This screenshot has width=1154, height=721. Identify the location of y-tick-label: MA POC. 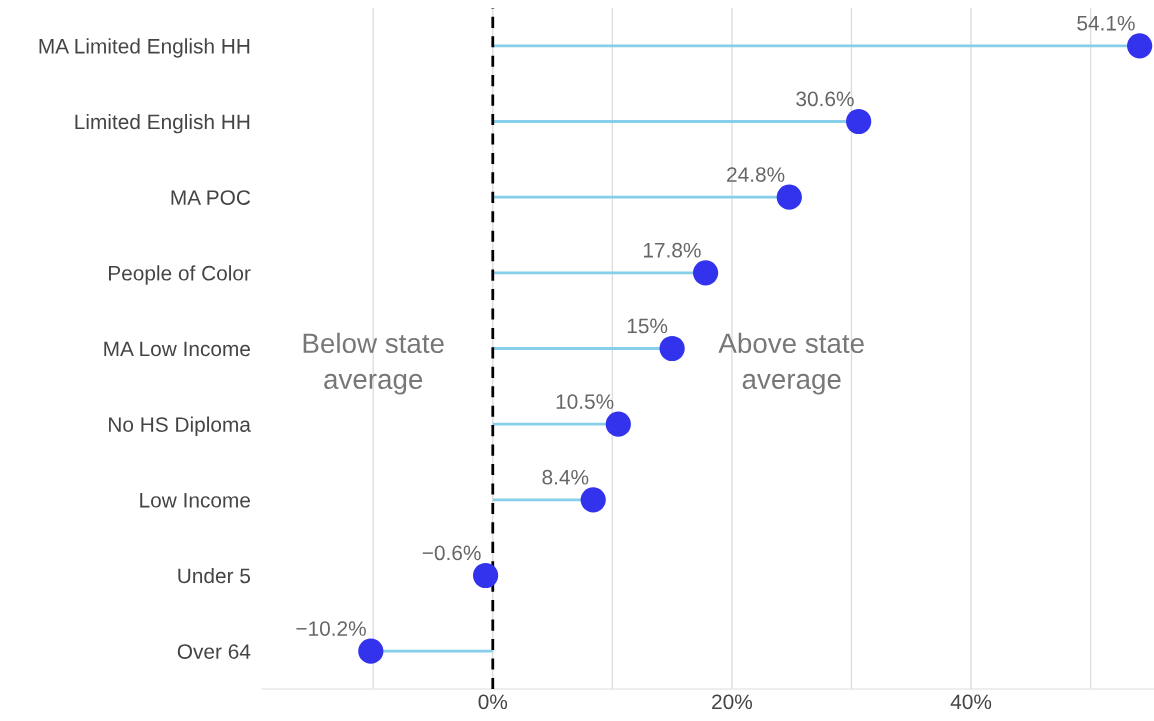
(211, 197).